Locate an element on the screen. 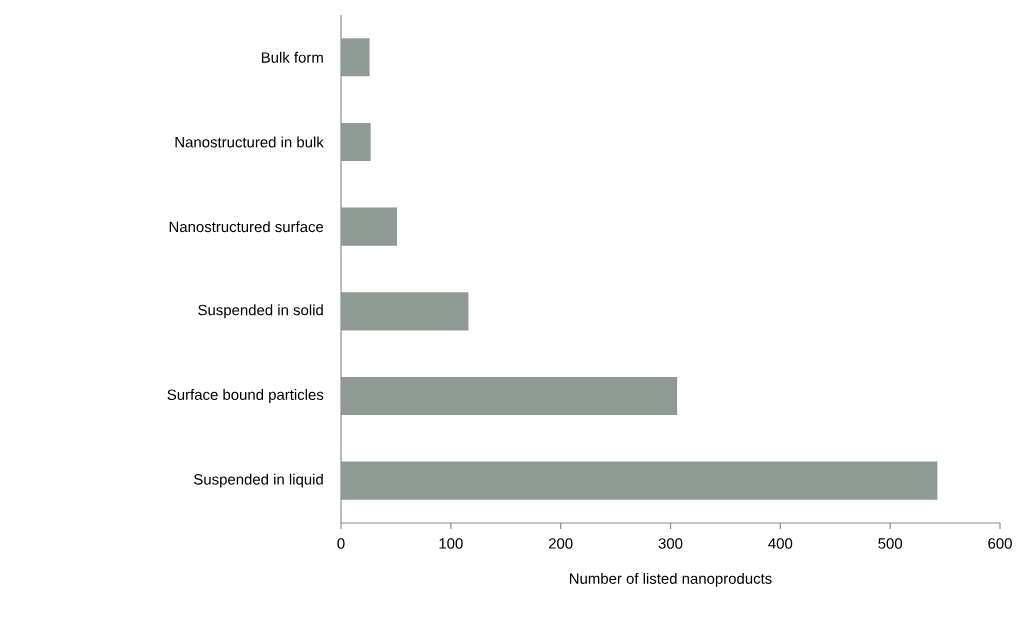 This screenshot has width=1033, height=622. y-tick-label: Suspended in solid is located at coordinates (260, 311).